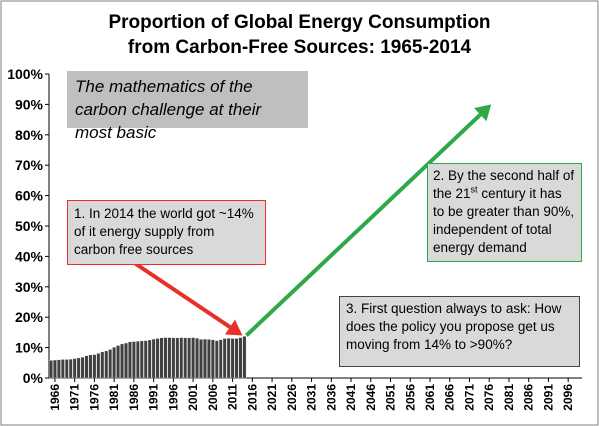 The image size is (599, 426). Describe the element at coordinates (371, 397) in the screenshot. I see `x-tick-label: 2046` at that location.